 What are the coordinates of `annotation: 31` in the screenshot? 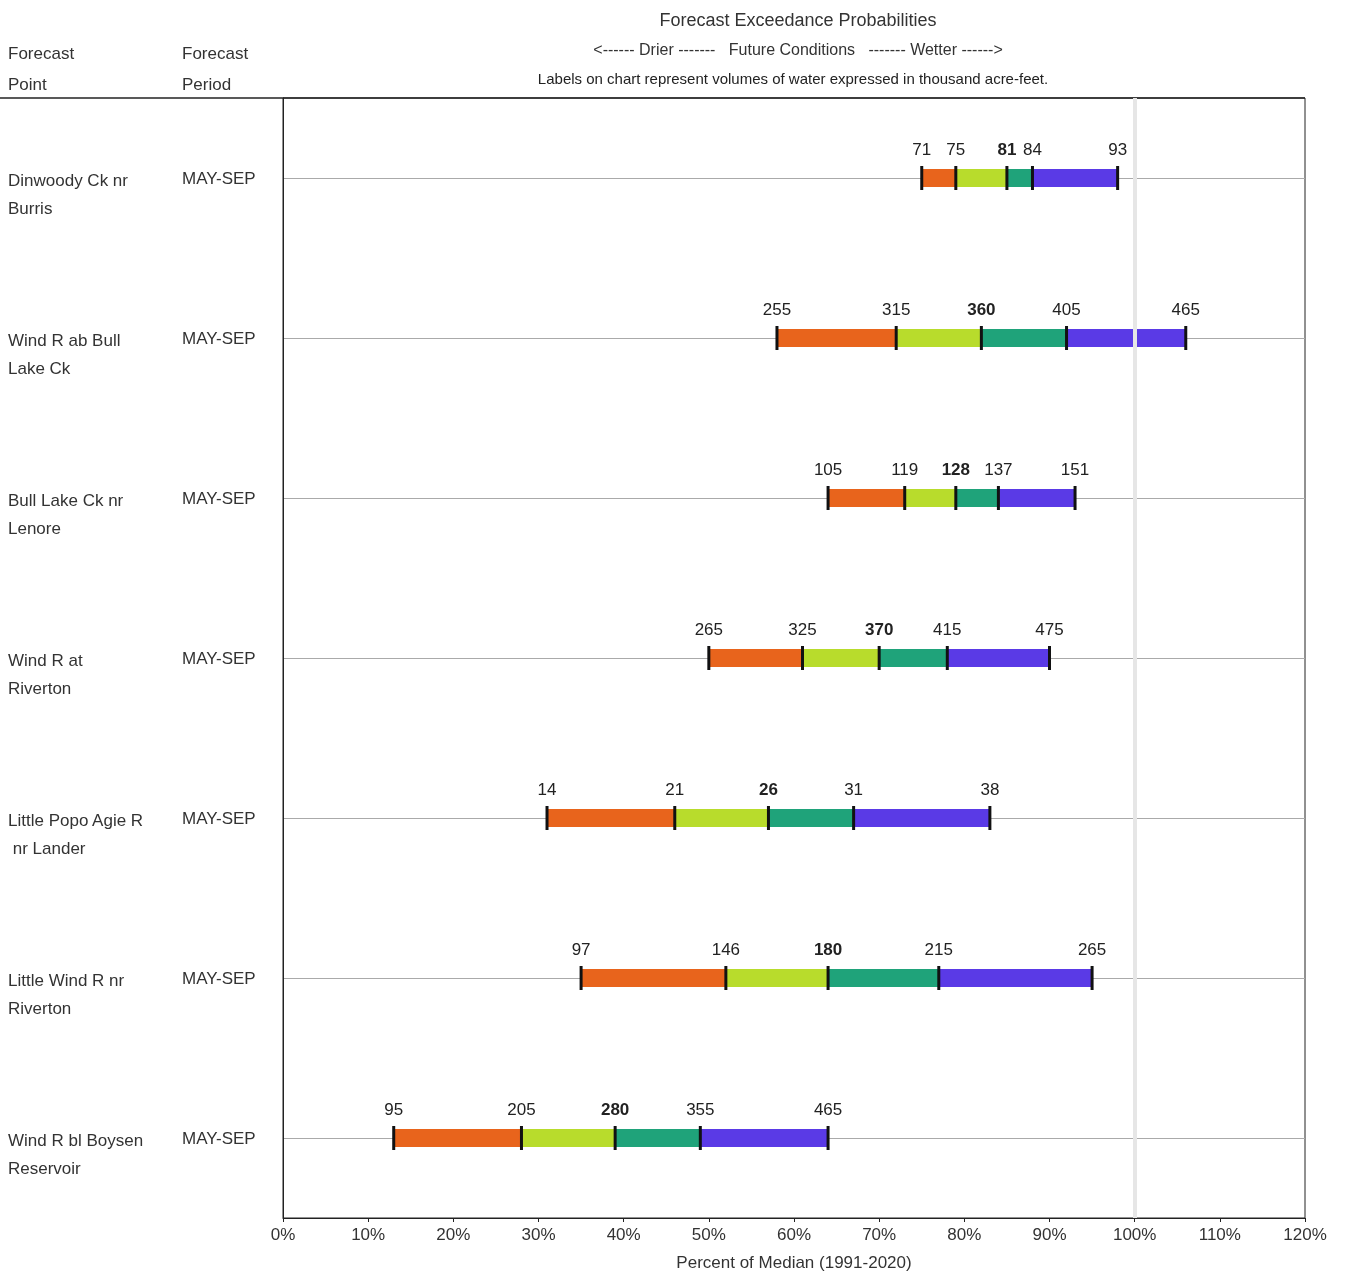 It's located at (854, 789).